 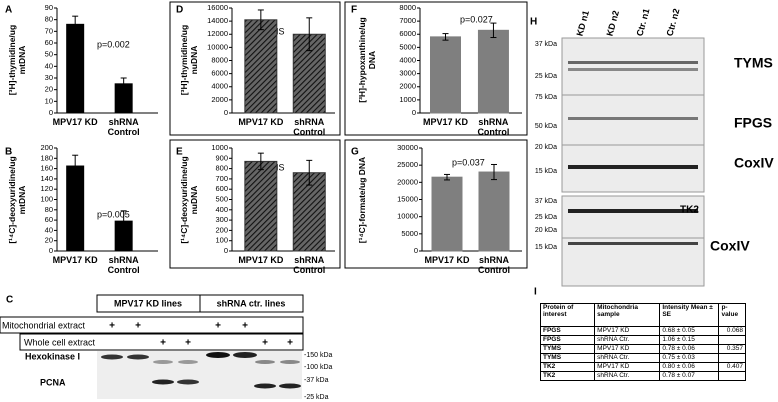 I want to click on table-row: TK2 MPV17 KD 0.80 ± 0.06 0.407, so click(x=642, y=367).